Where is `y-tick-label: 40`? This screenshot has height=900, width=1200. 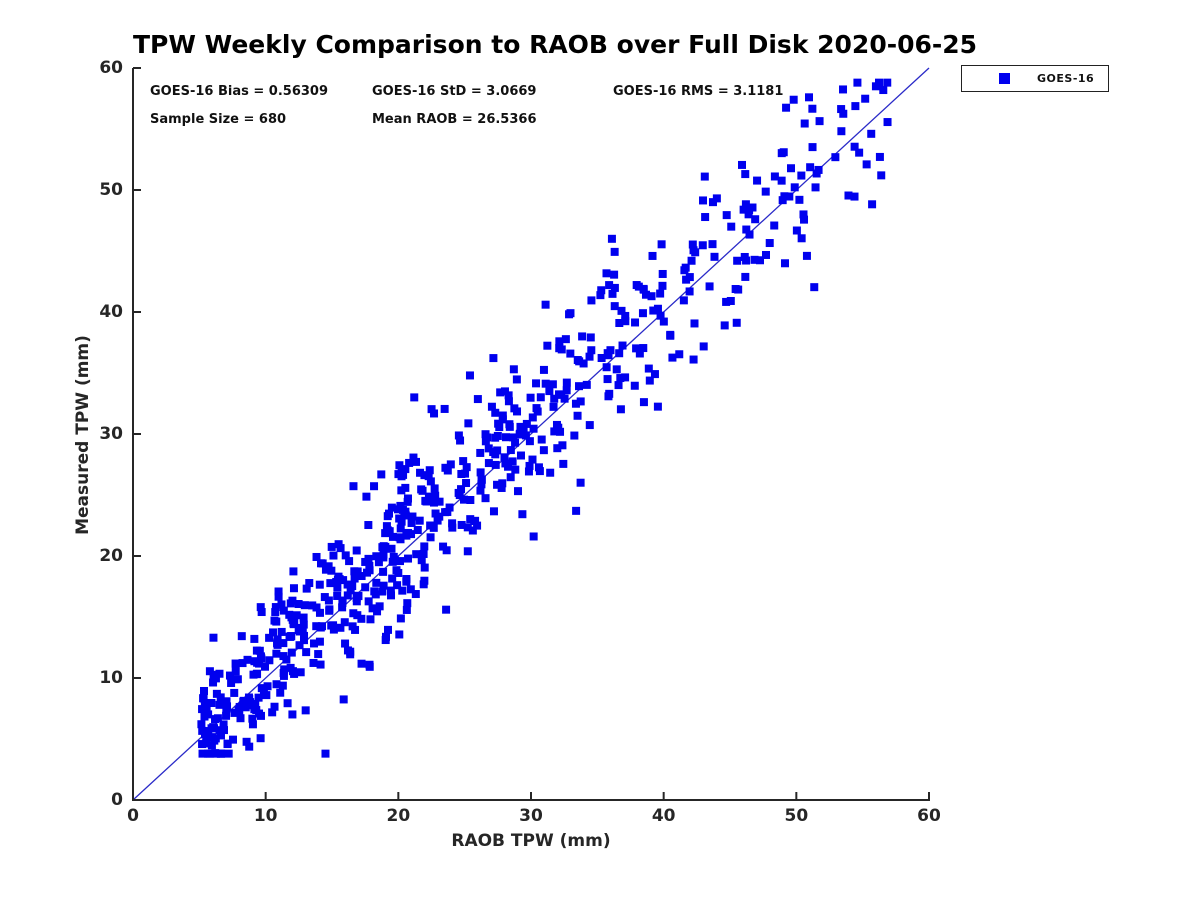
y-tick-label: 40 is located at coordinates (111, 312).